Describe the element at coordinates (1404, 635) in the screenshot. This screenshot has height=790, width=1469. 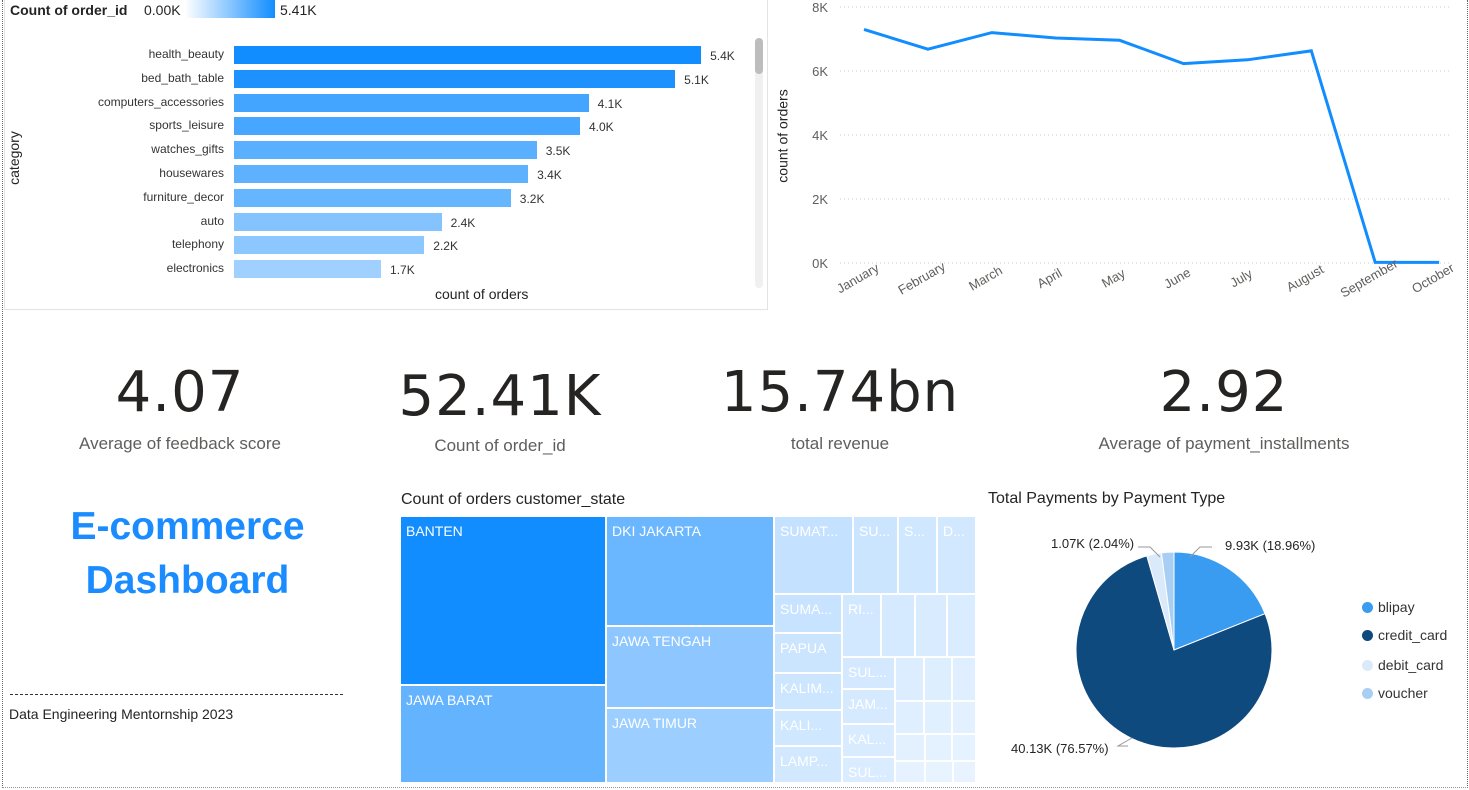
I see `legend-item-credit-card: credit_card` at that location.